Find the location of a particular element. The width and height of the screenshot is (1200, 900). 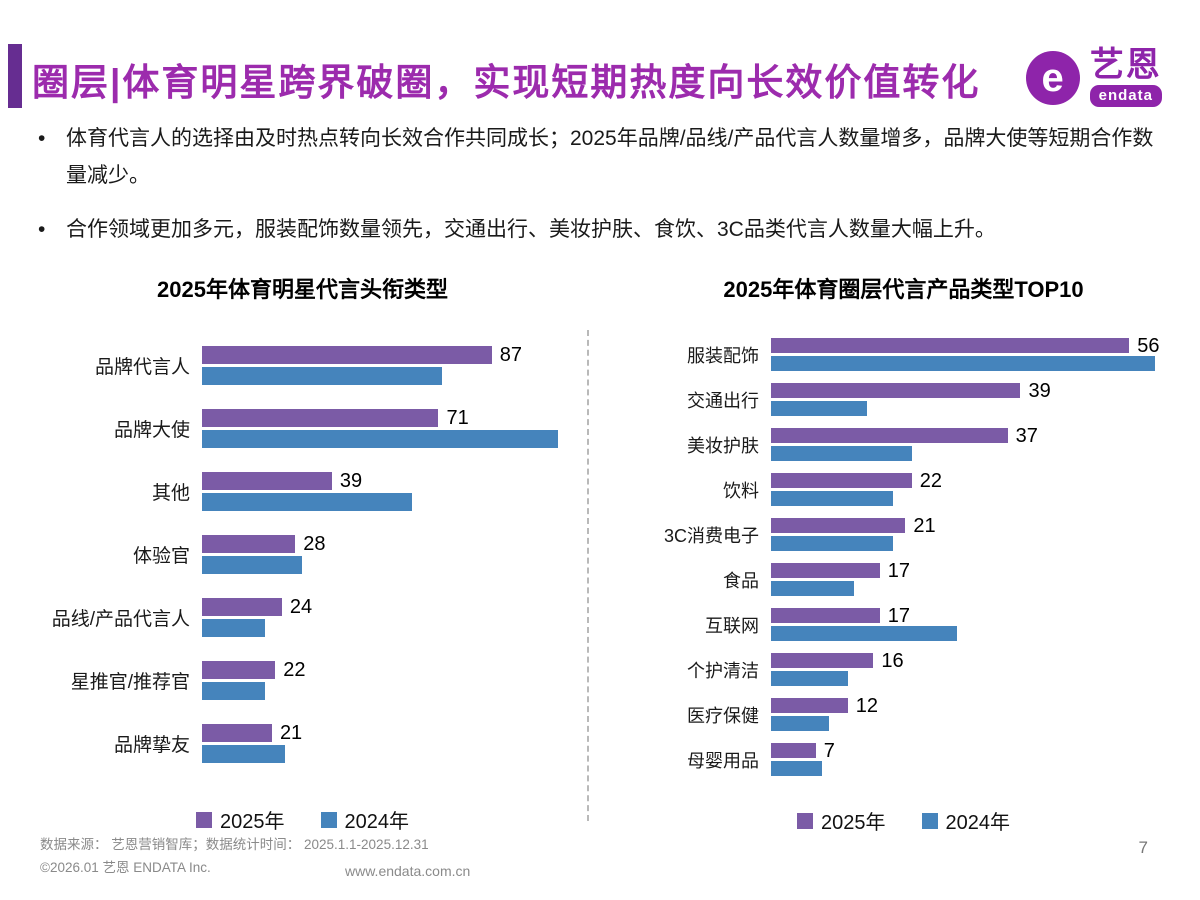

bar-group: 56 is located at coordinates (972, 352).